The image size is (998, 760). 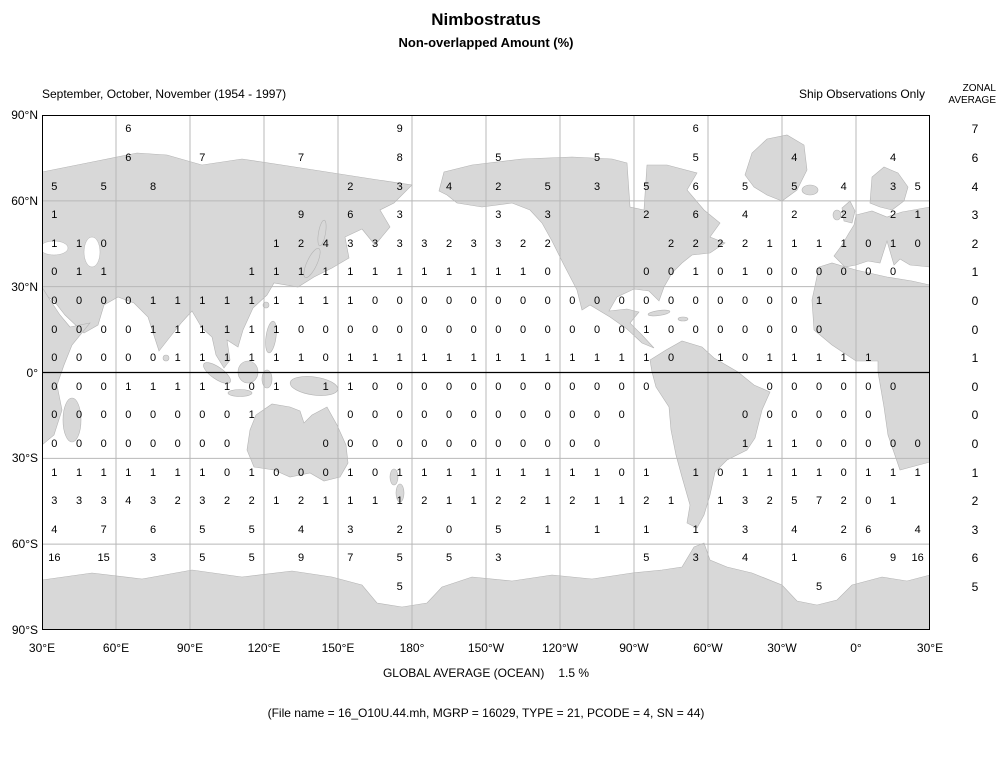 What do you see at coordinates (301, 157) in the screenshot?
I see `grid-value: 7` at bounding box center [301, 157].